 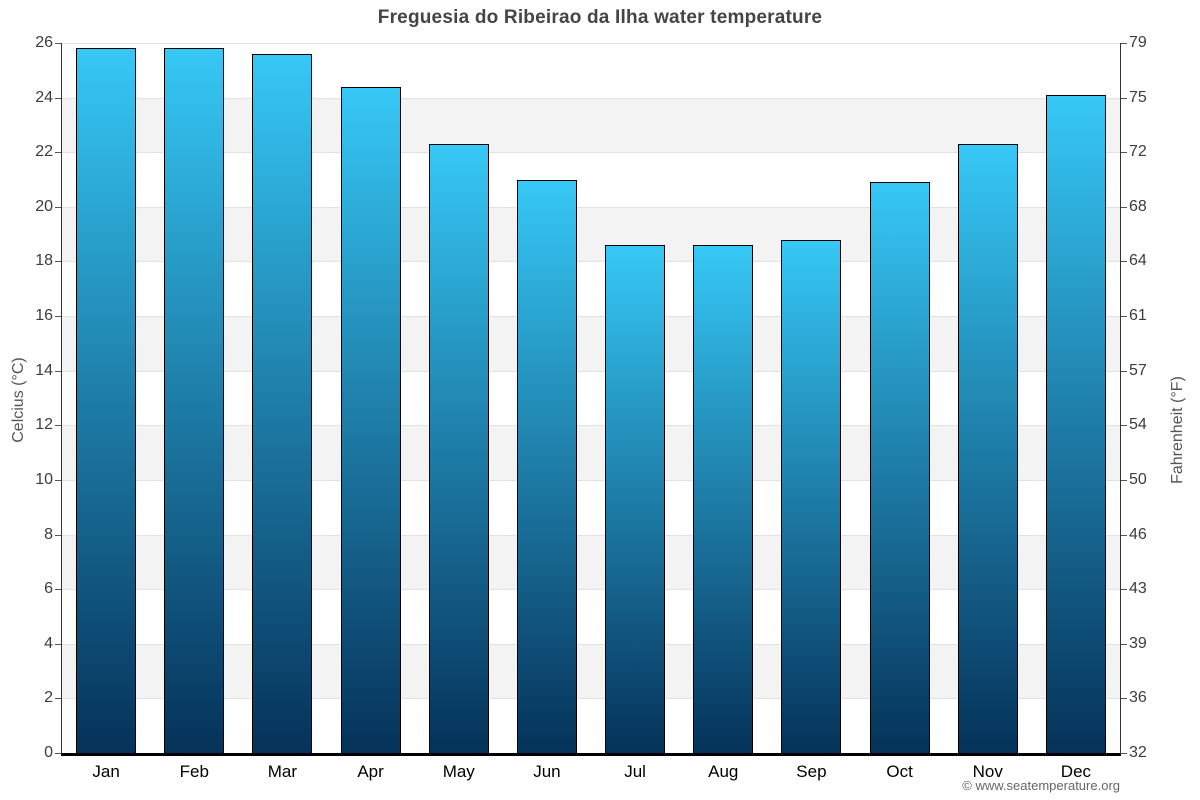 What do you see at coordinates (48, 589) in the screenshot?
I see `celsius-tick-label: 6` at bounding box center [48, 589].